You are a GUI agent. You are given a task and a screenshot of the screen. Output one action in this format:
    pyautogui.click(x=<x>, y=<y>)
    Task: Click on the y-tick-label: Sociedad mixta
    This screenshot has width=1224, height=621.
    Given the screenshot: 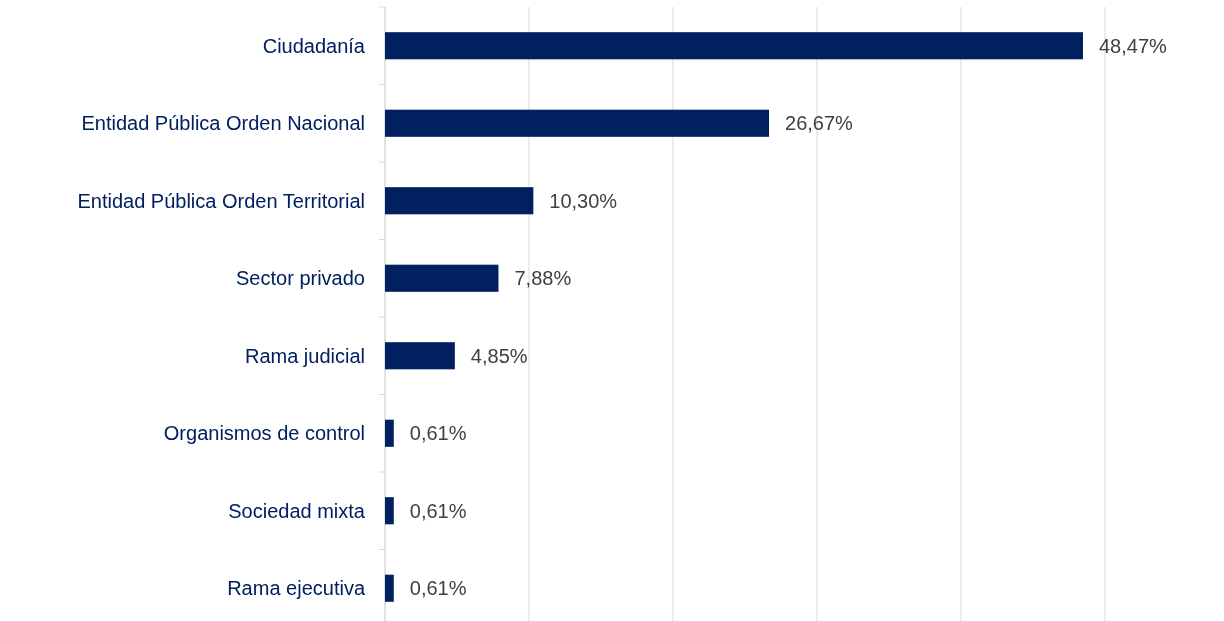 What is the action you would take?
    pyautogui.click(x=297, y=510)
    